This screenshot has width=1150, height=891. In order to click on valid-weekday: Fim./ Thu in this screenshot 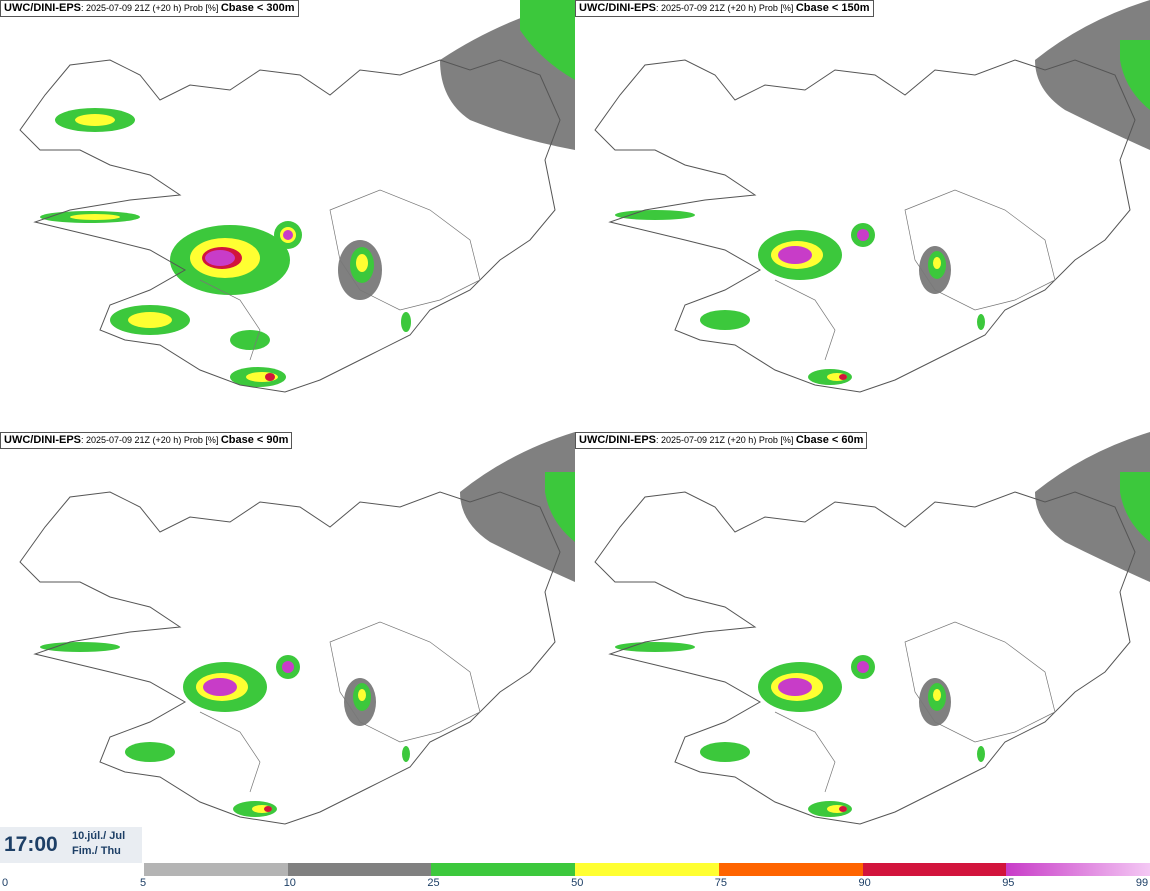, I will do `click(96, 851)`.